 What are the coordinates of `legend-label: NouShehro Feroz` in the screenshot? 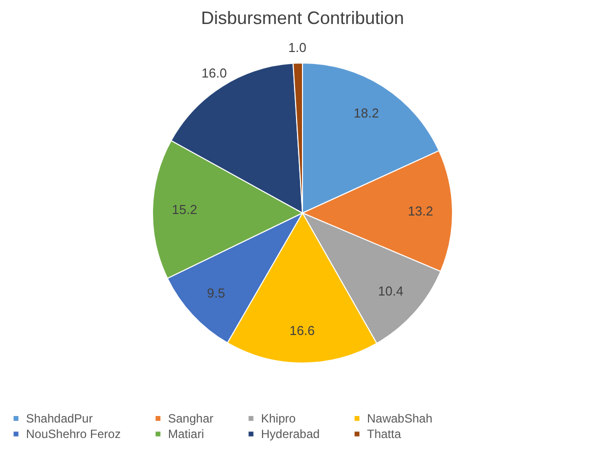 It's located at (73, 434).